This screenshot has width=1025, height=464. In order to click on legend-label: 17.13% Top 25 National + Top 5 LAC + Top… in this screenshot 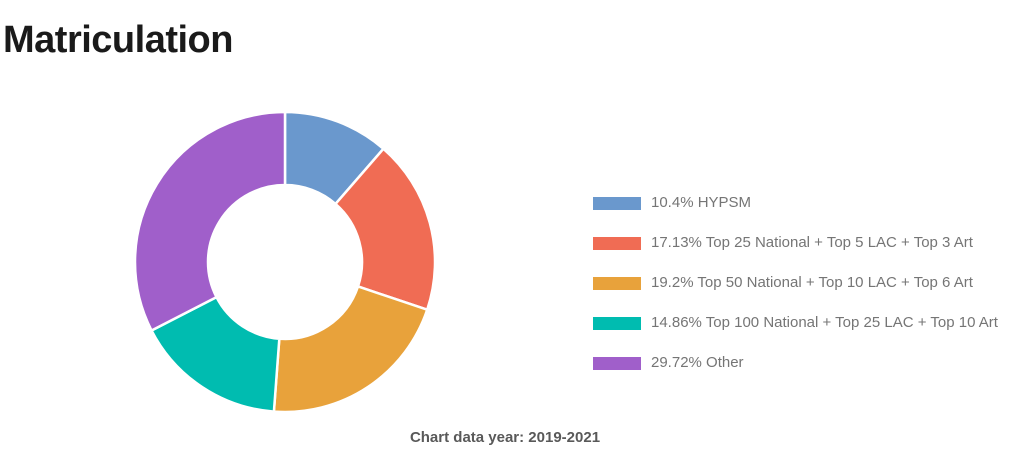, I will do `click(812, 242)`.